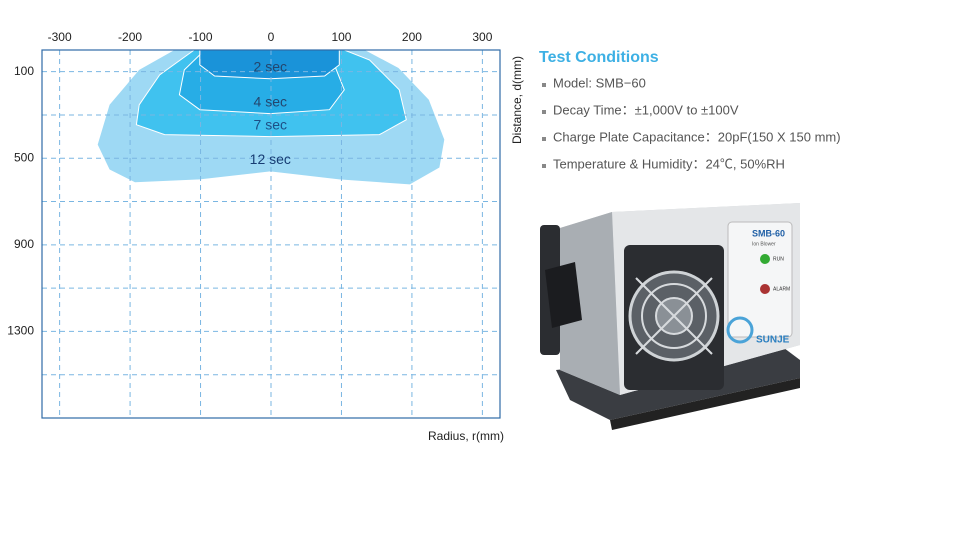 This screenshot has width=980, height=540. I want to click on y-tick-label: 1300, so click(20, 331).